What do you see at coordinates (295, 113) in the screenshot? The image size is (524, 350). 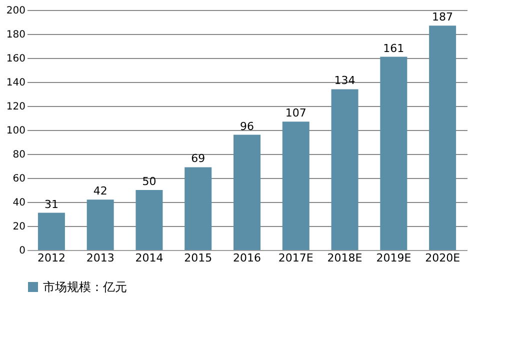 I see `data-label: 107` at bounding box center [295, 113].